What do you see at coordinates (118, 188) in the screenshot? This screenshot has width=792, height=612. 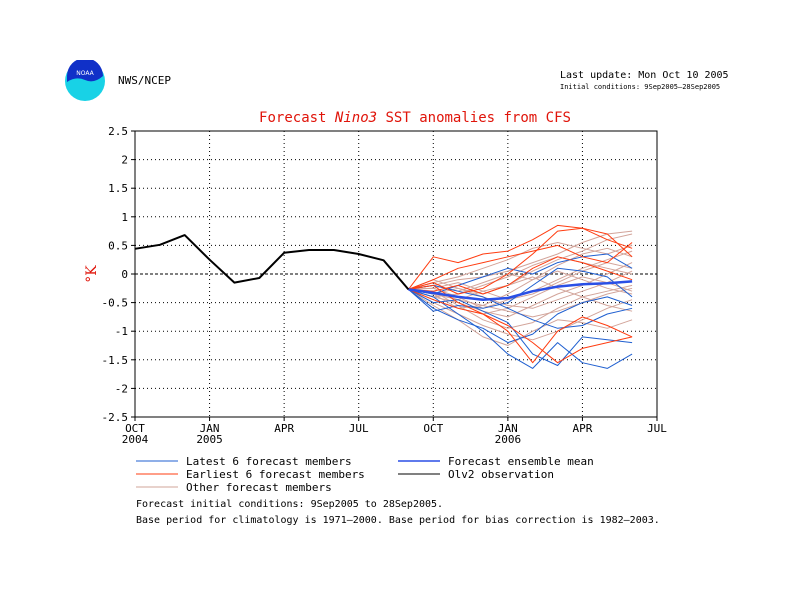 I see `y-tick-label: 1.5` at bounding box center [118, 188].